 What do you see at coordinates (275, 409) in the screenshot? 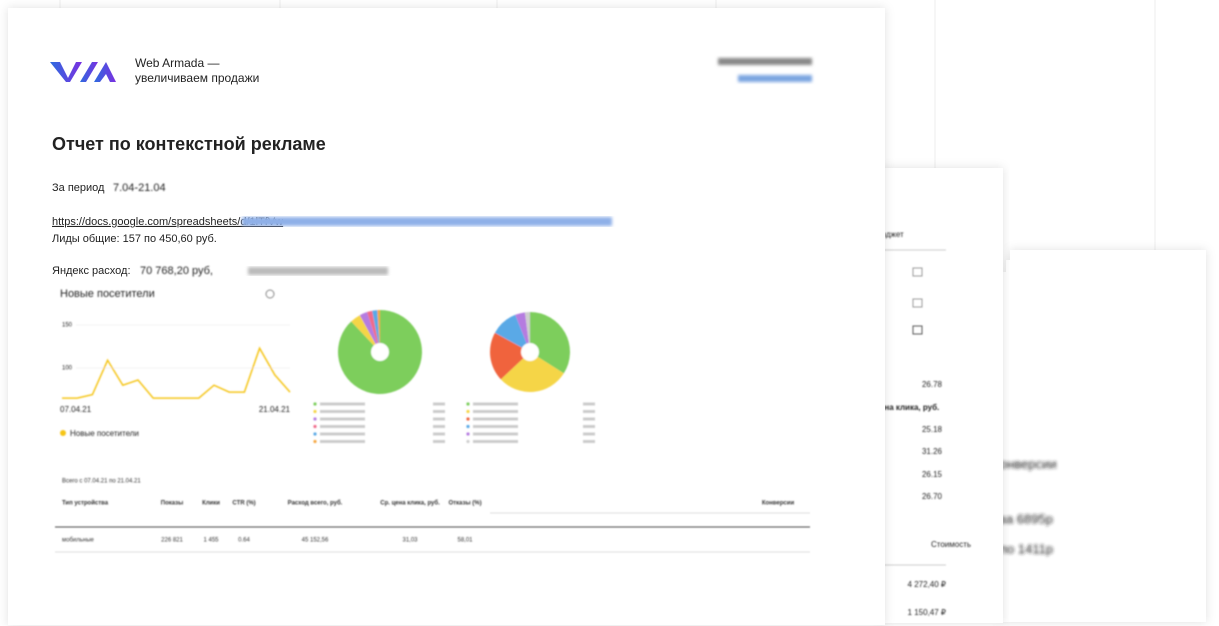
I see `x-end: 21.04.21` at bounding box center [275, 409].